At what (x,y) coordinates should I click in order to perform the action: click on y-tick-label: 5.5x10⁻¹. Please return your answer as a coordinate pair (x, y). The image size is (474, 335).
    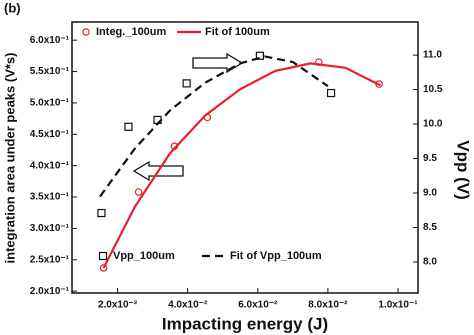
    Looking at the image, I should click on (50, 71).